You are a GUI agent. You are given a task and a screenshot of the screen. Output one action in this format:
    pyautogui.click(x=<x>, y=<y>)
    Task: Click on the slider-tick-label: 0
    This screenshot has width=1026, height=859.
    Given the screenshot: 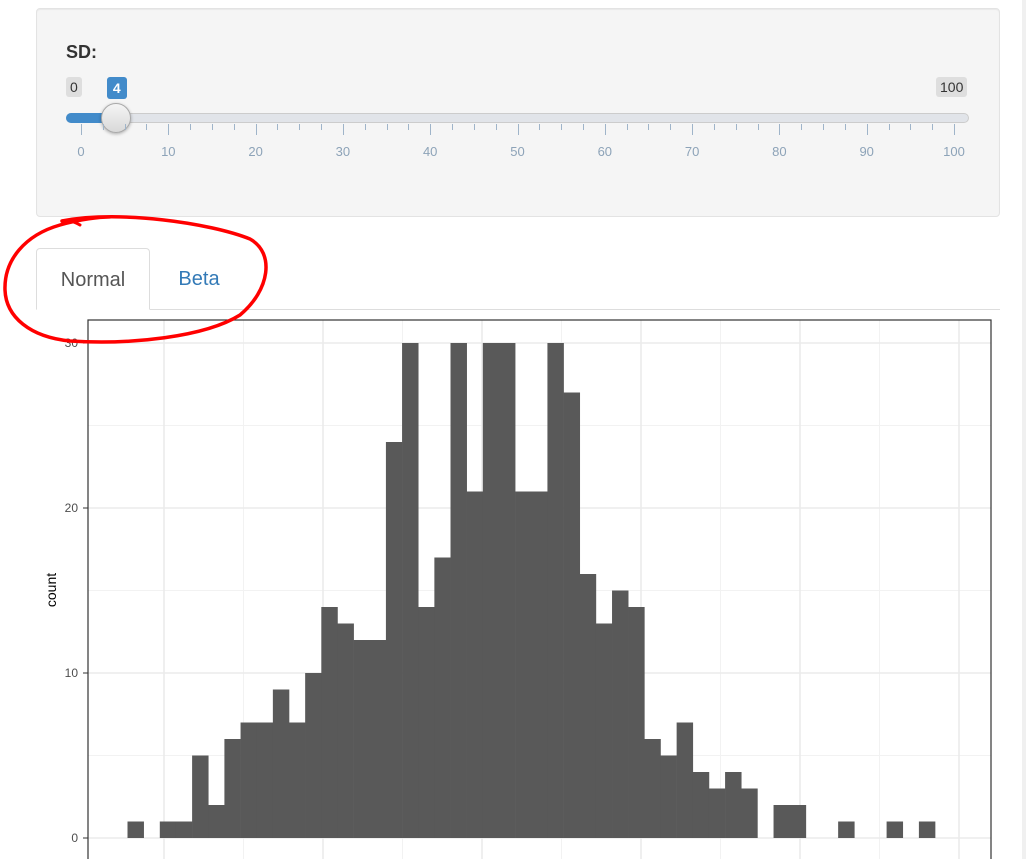 What is the action you would take?
    pyautogui.click(x=81, y=151)
    